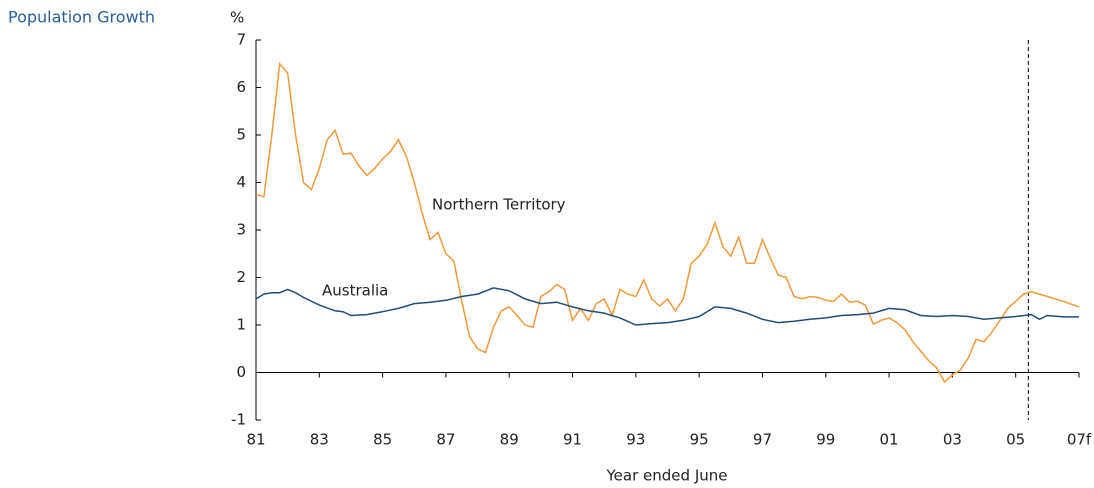  I want to click on x-tick-label: 05, so click(1015, 440).